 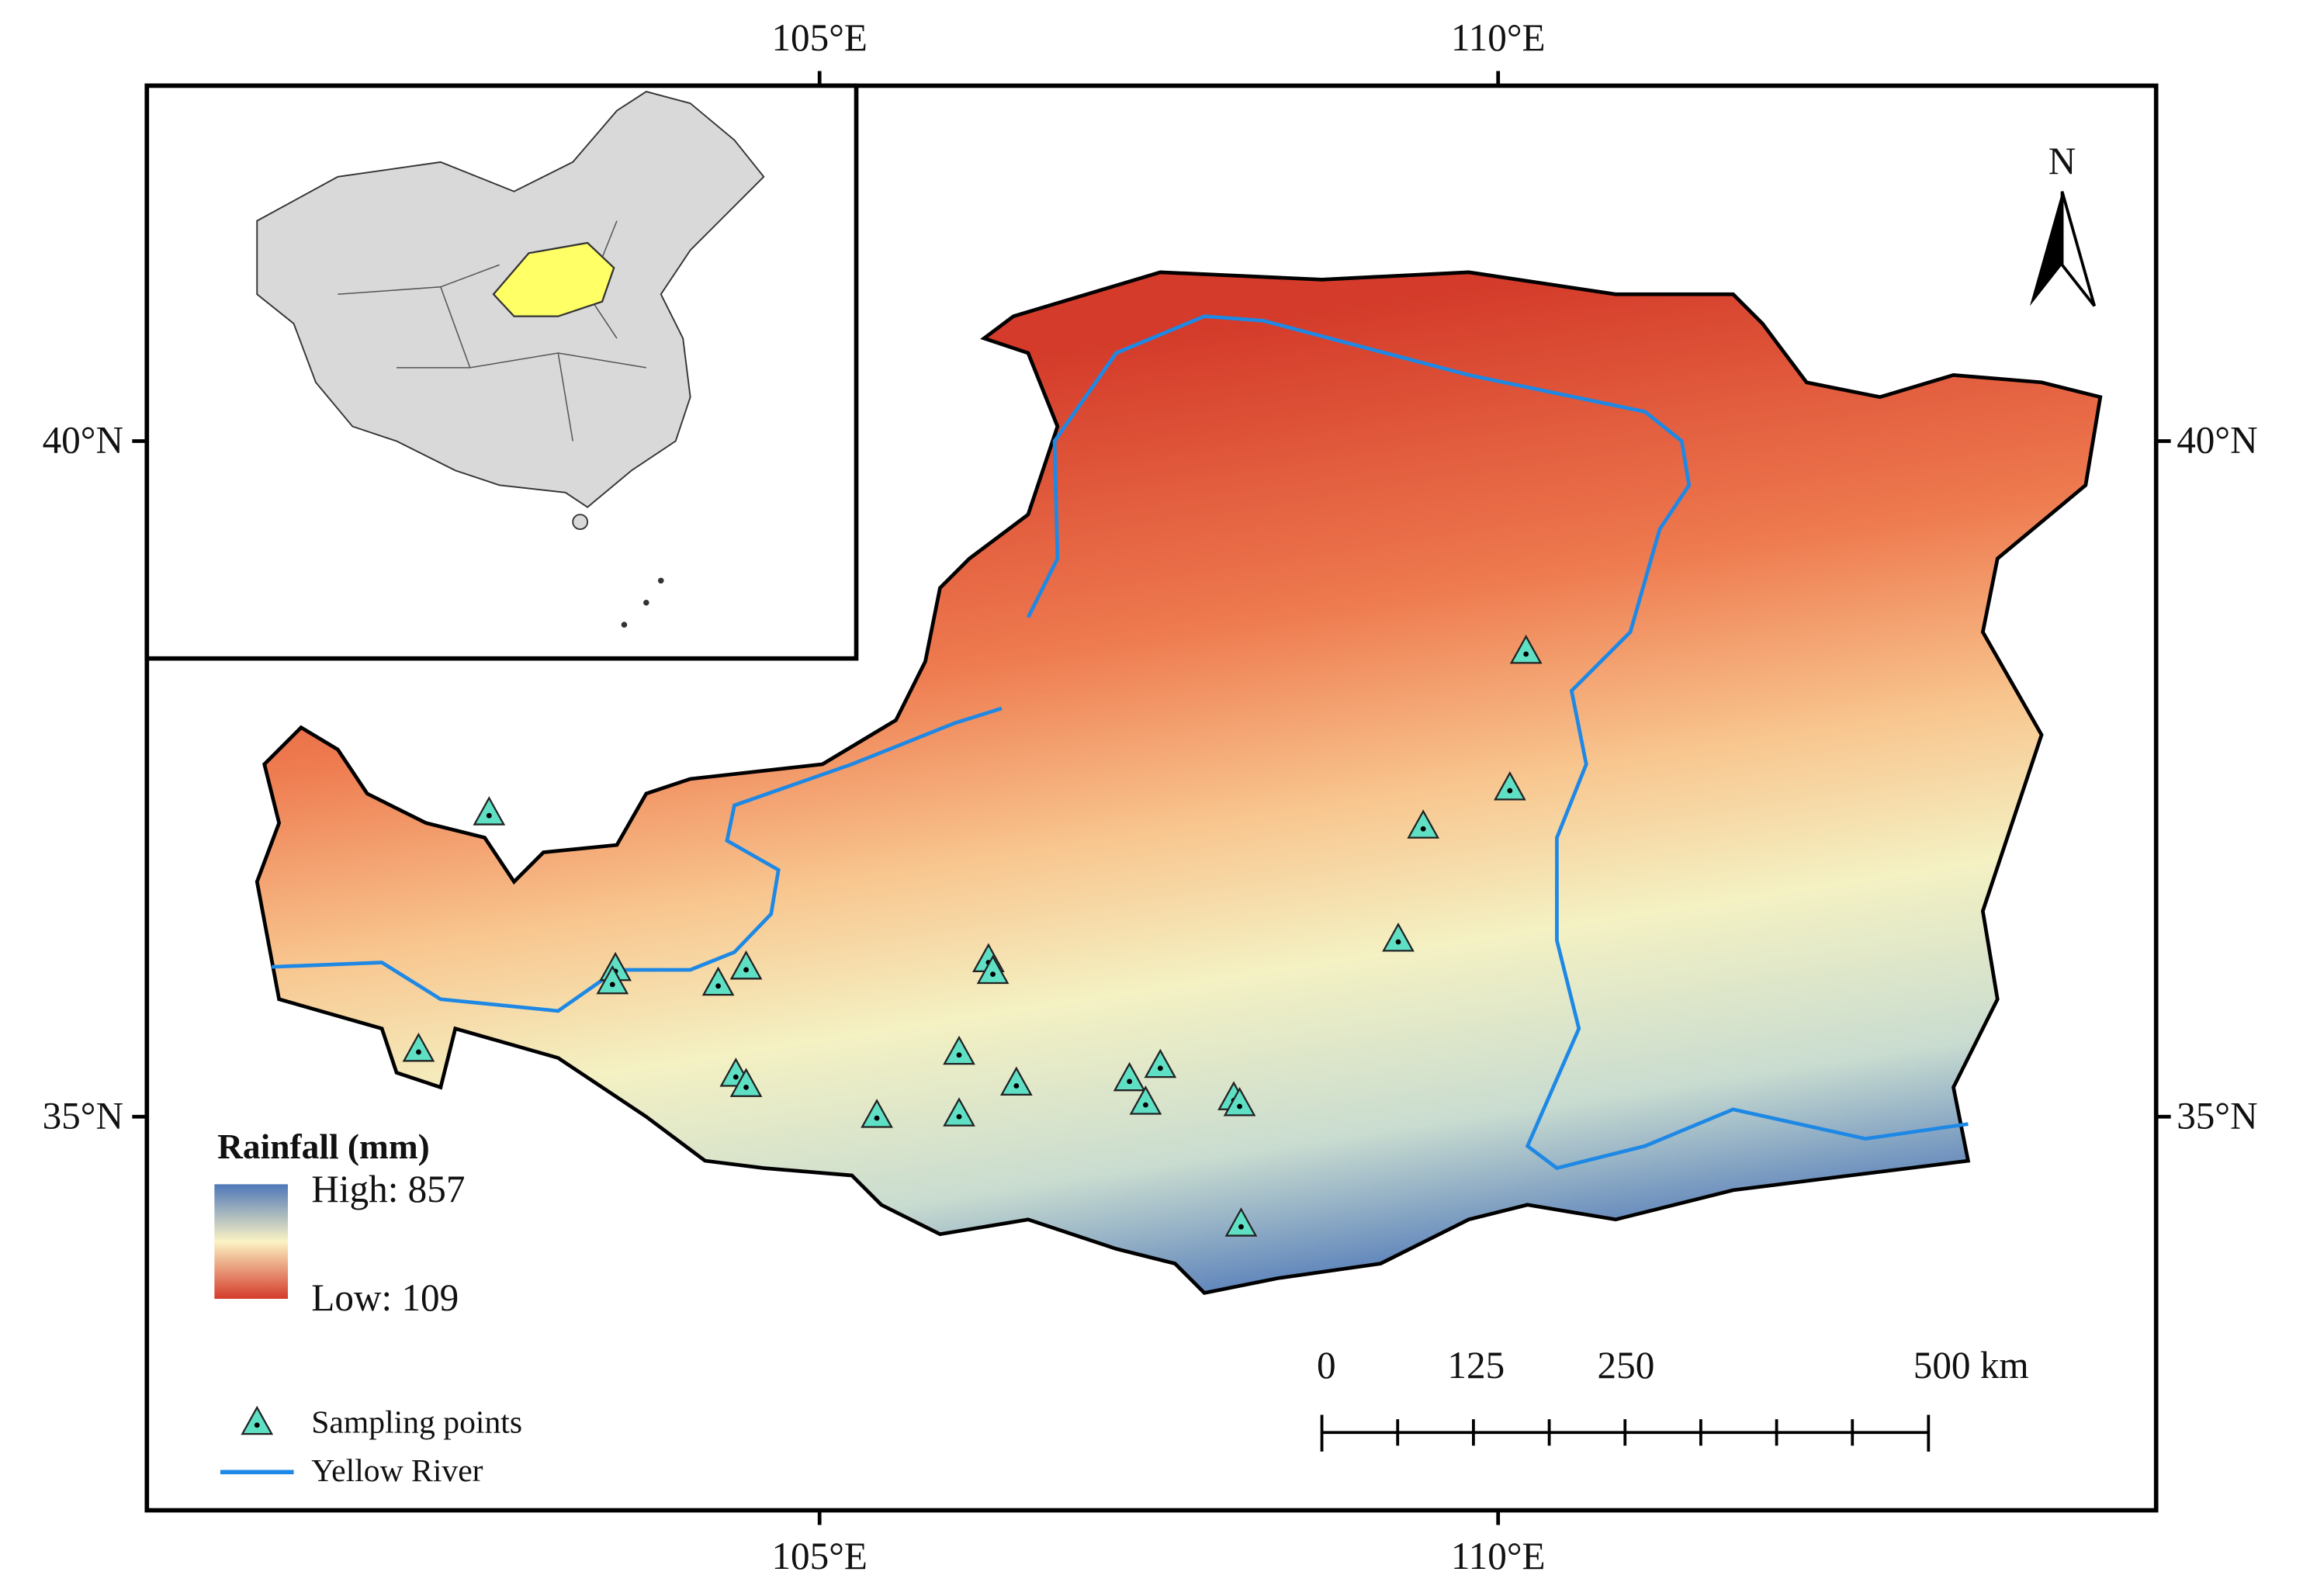 I want to click on scale-label: 250, so click(x=1625, y=1365).